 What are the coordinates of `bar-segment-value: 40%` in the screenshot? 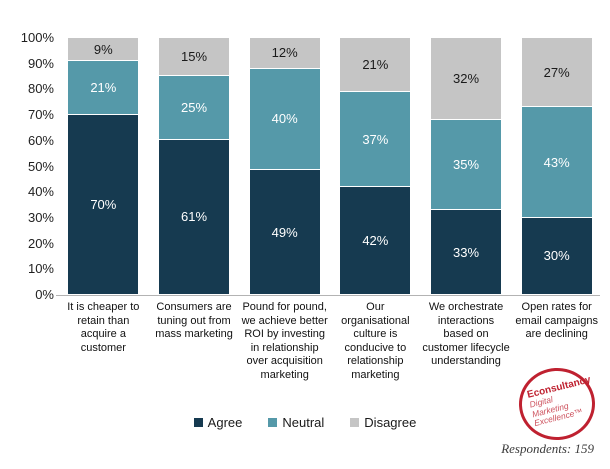 It's located at (284, 119).